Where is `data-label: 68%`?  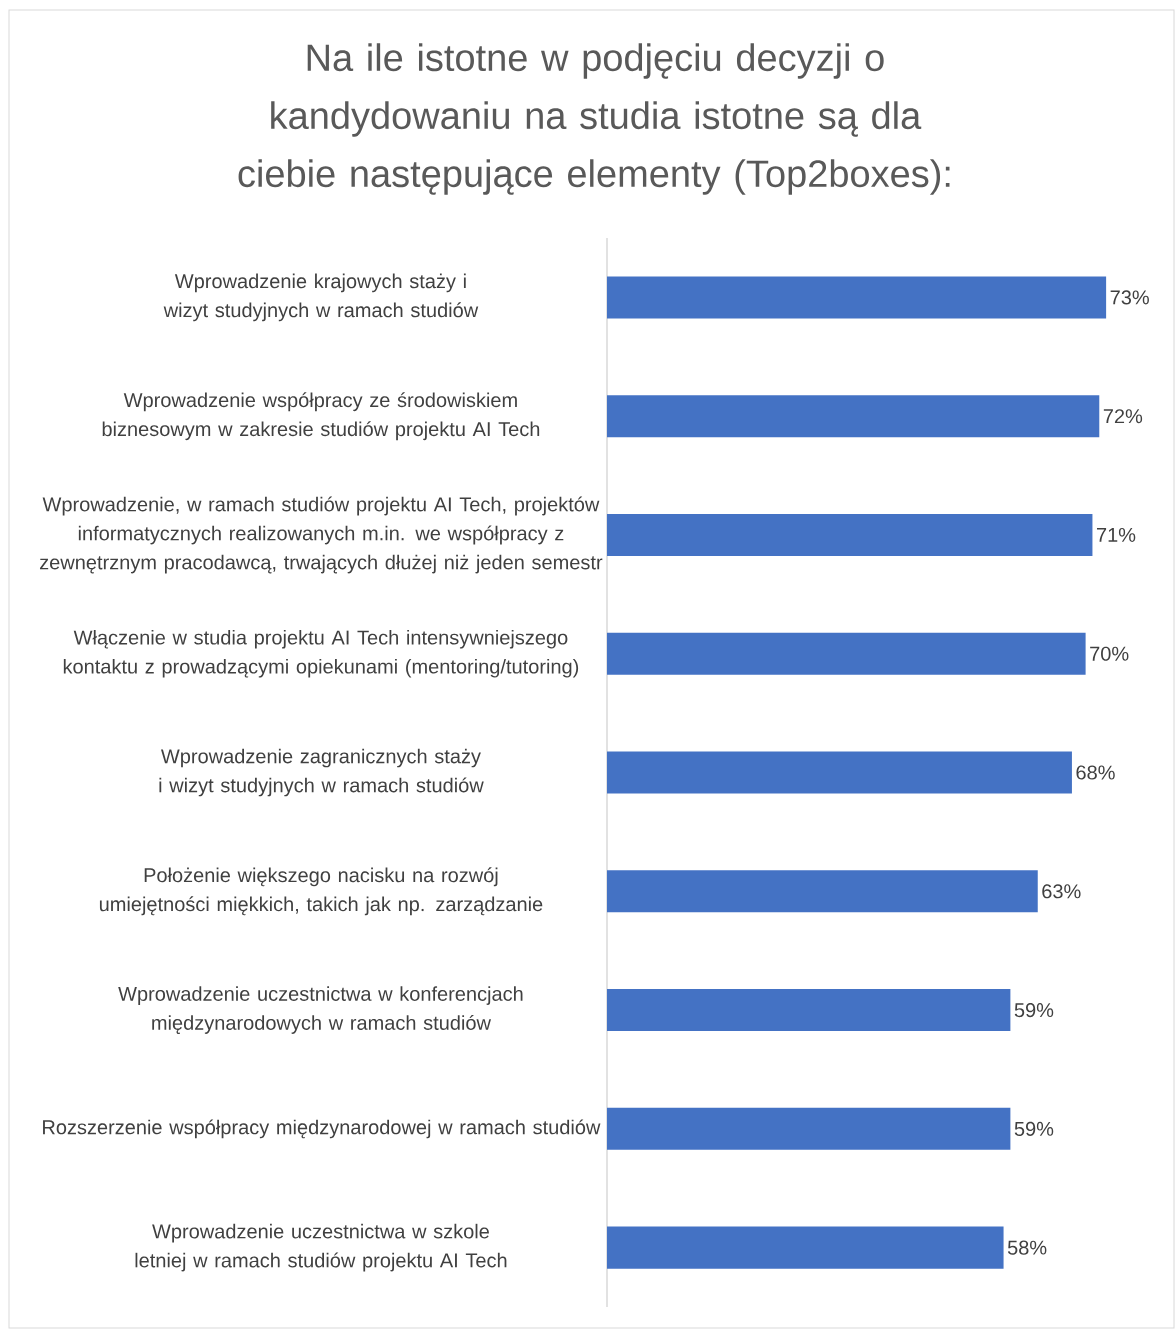
data-label: 68% is located at coordinates (1095, 772).